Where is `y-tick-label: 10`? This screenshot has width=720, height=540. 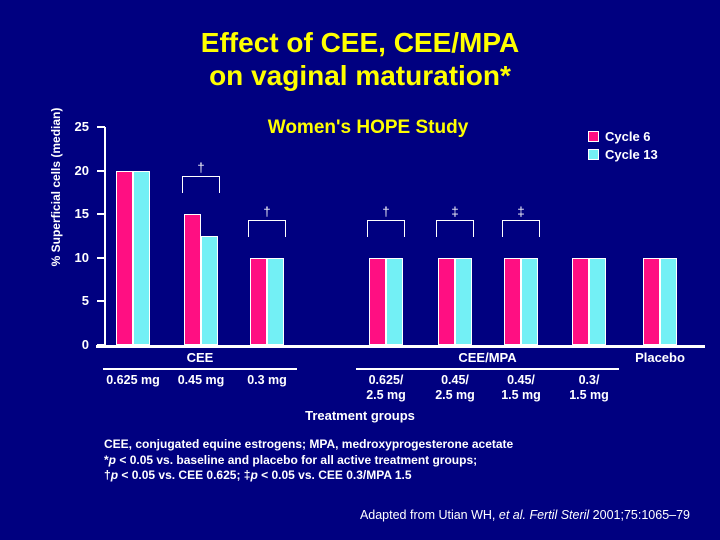
y-tick-label: 10 is located at coordinates (81, 257).